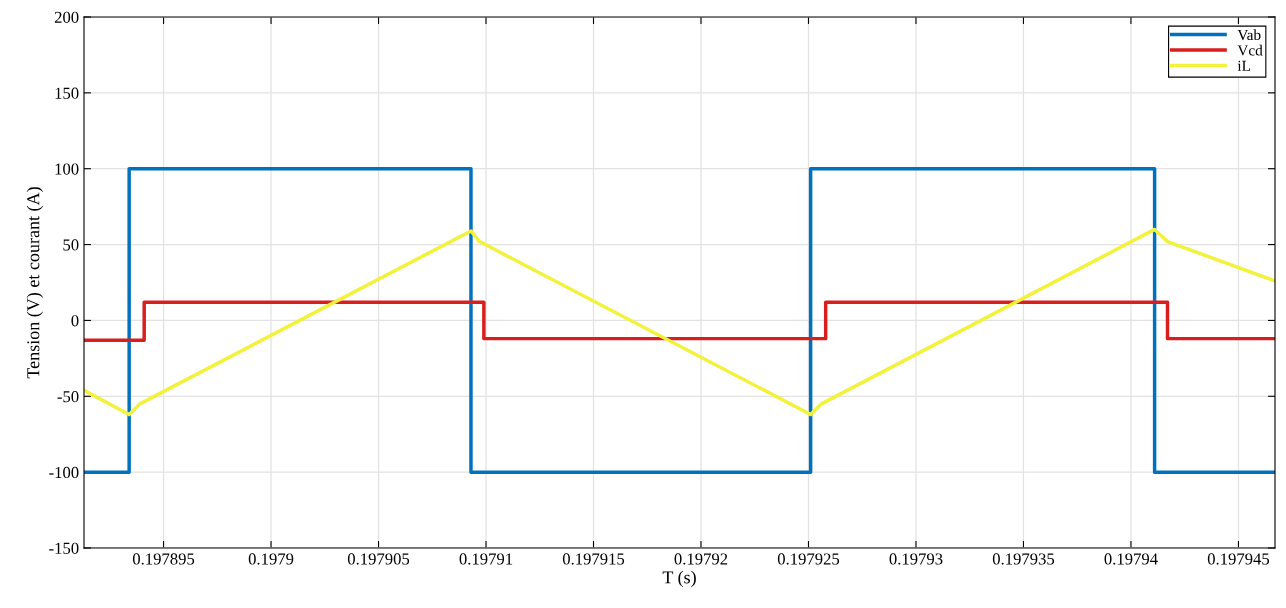 The image size is (1286, 608). Describe the element at coordinates (68, 396) in the screenshot. I see `y-tick-label: -50` at that location.